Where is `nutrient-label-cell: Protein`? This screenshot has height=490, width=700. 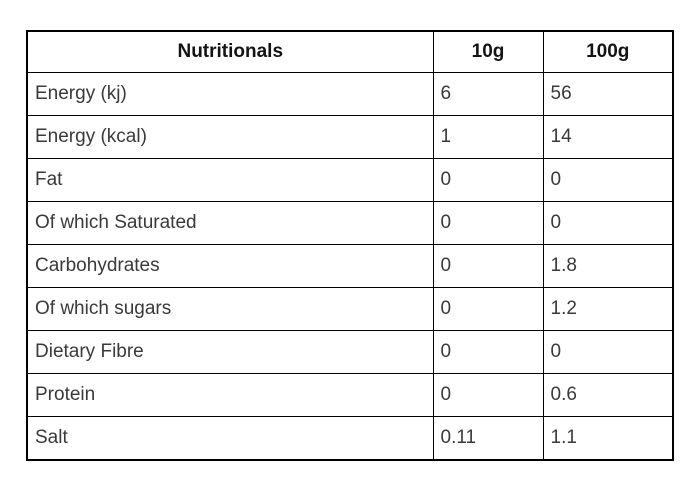 nutrient-label-cell: Protein is located at coordinates (230, 395).